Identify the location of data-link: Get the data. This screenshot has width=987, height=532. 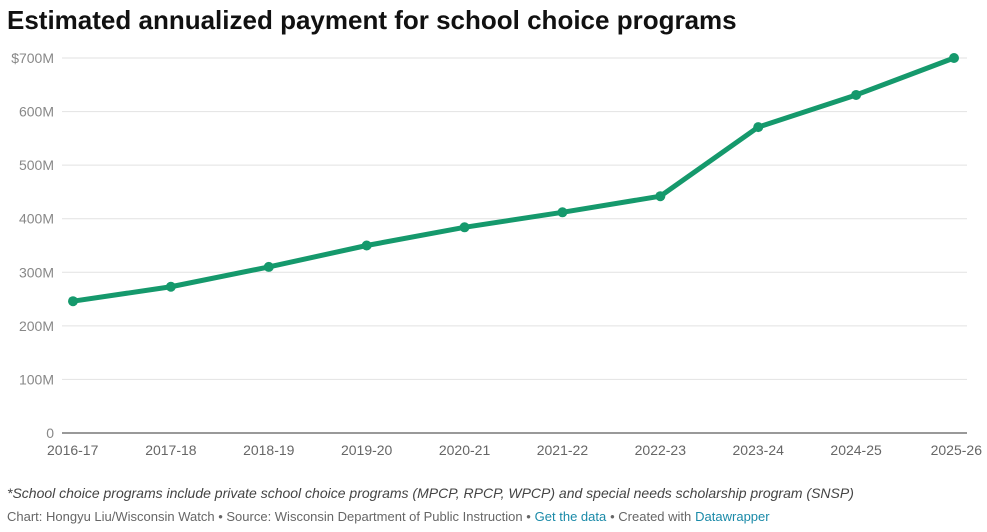
(571, 516).